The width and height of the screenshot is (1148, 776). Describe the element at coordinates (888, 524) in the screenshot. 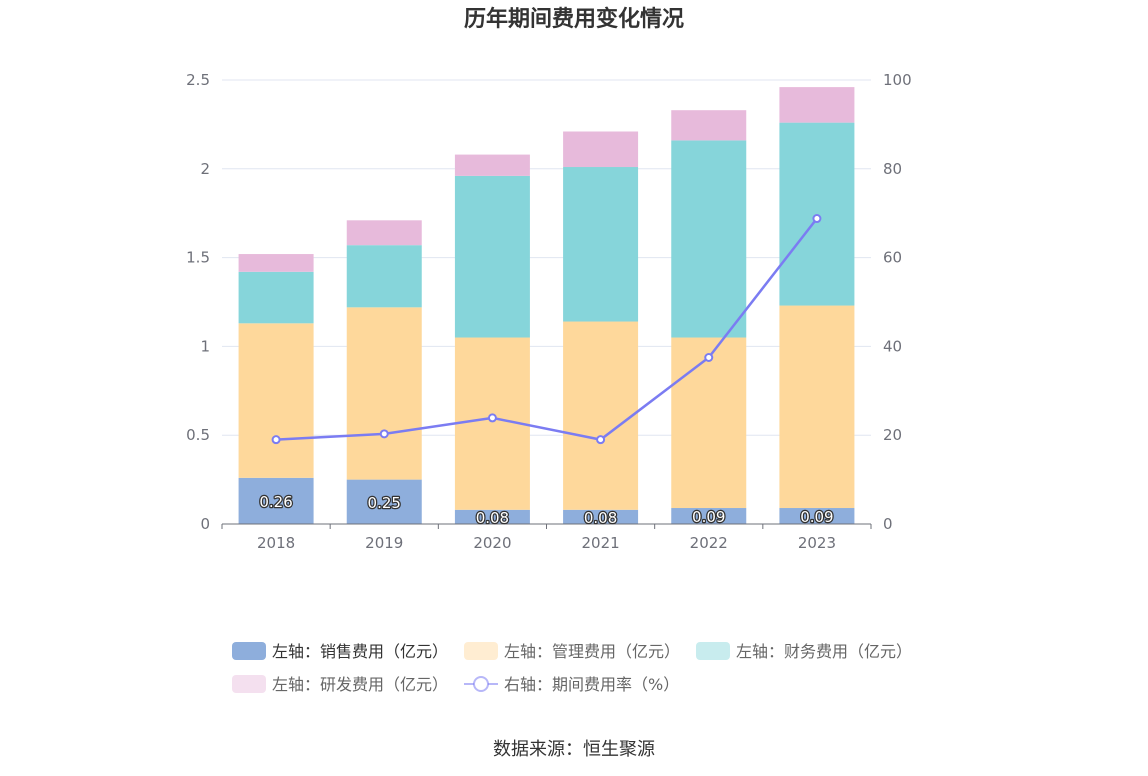

I see `right-axis-tick-label: 0` at that location.